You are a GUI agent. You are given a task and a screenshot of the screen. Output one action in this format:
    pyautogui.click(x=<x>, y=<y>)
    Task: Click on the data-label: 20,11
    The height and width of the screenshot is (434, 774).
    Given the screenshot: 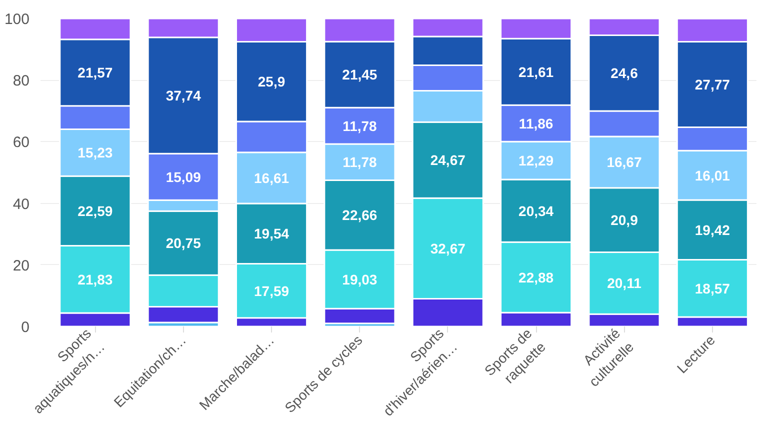 What is the action you would take?
    pyautogui.click(x=624, y=283)
    